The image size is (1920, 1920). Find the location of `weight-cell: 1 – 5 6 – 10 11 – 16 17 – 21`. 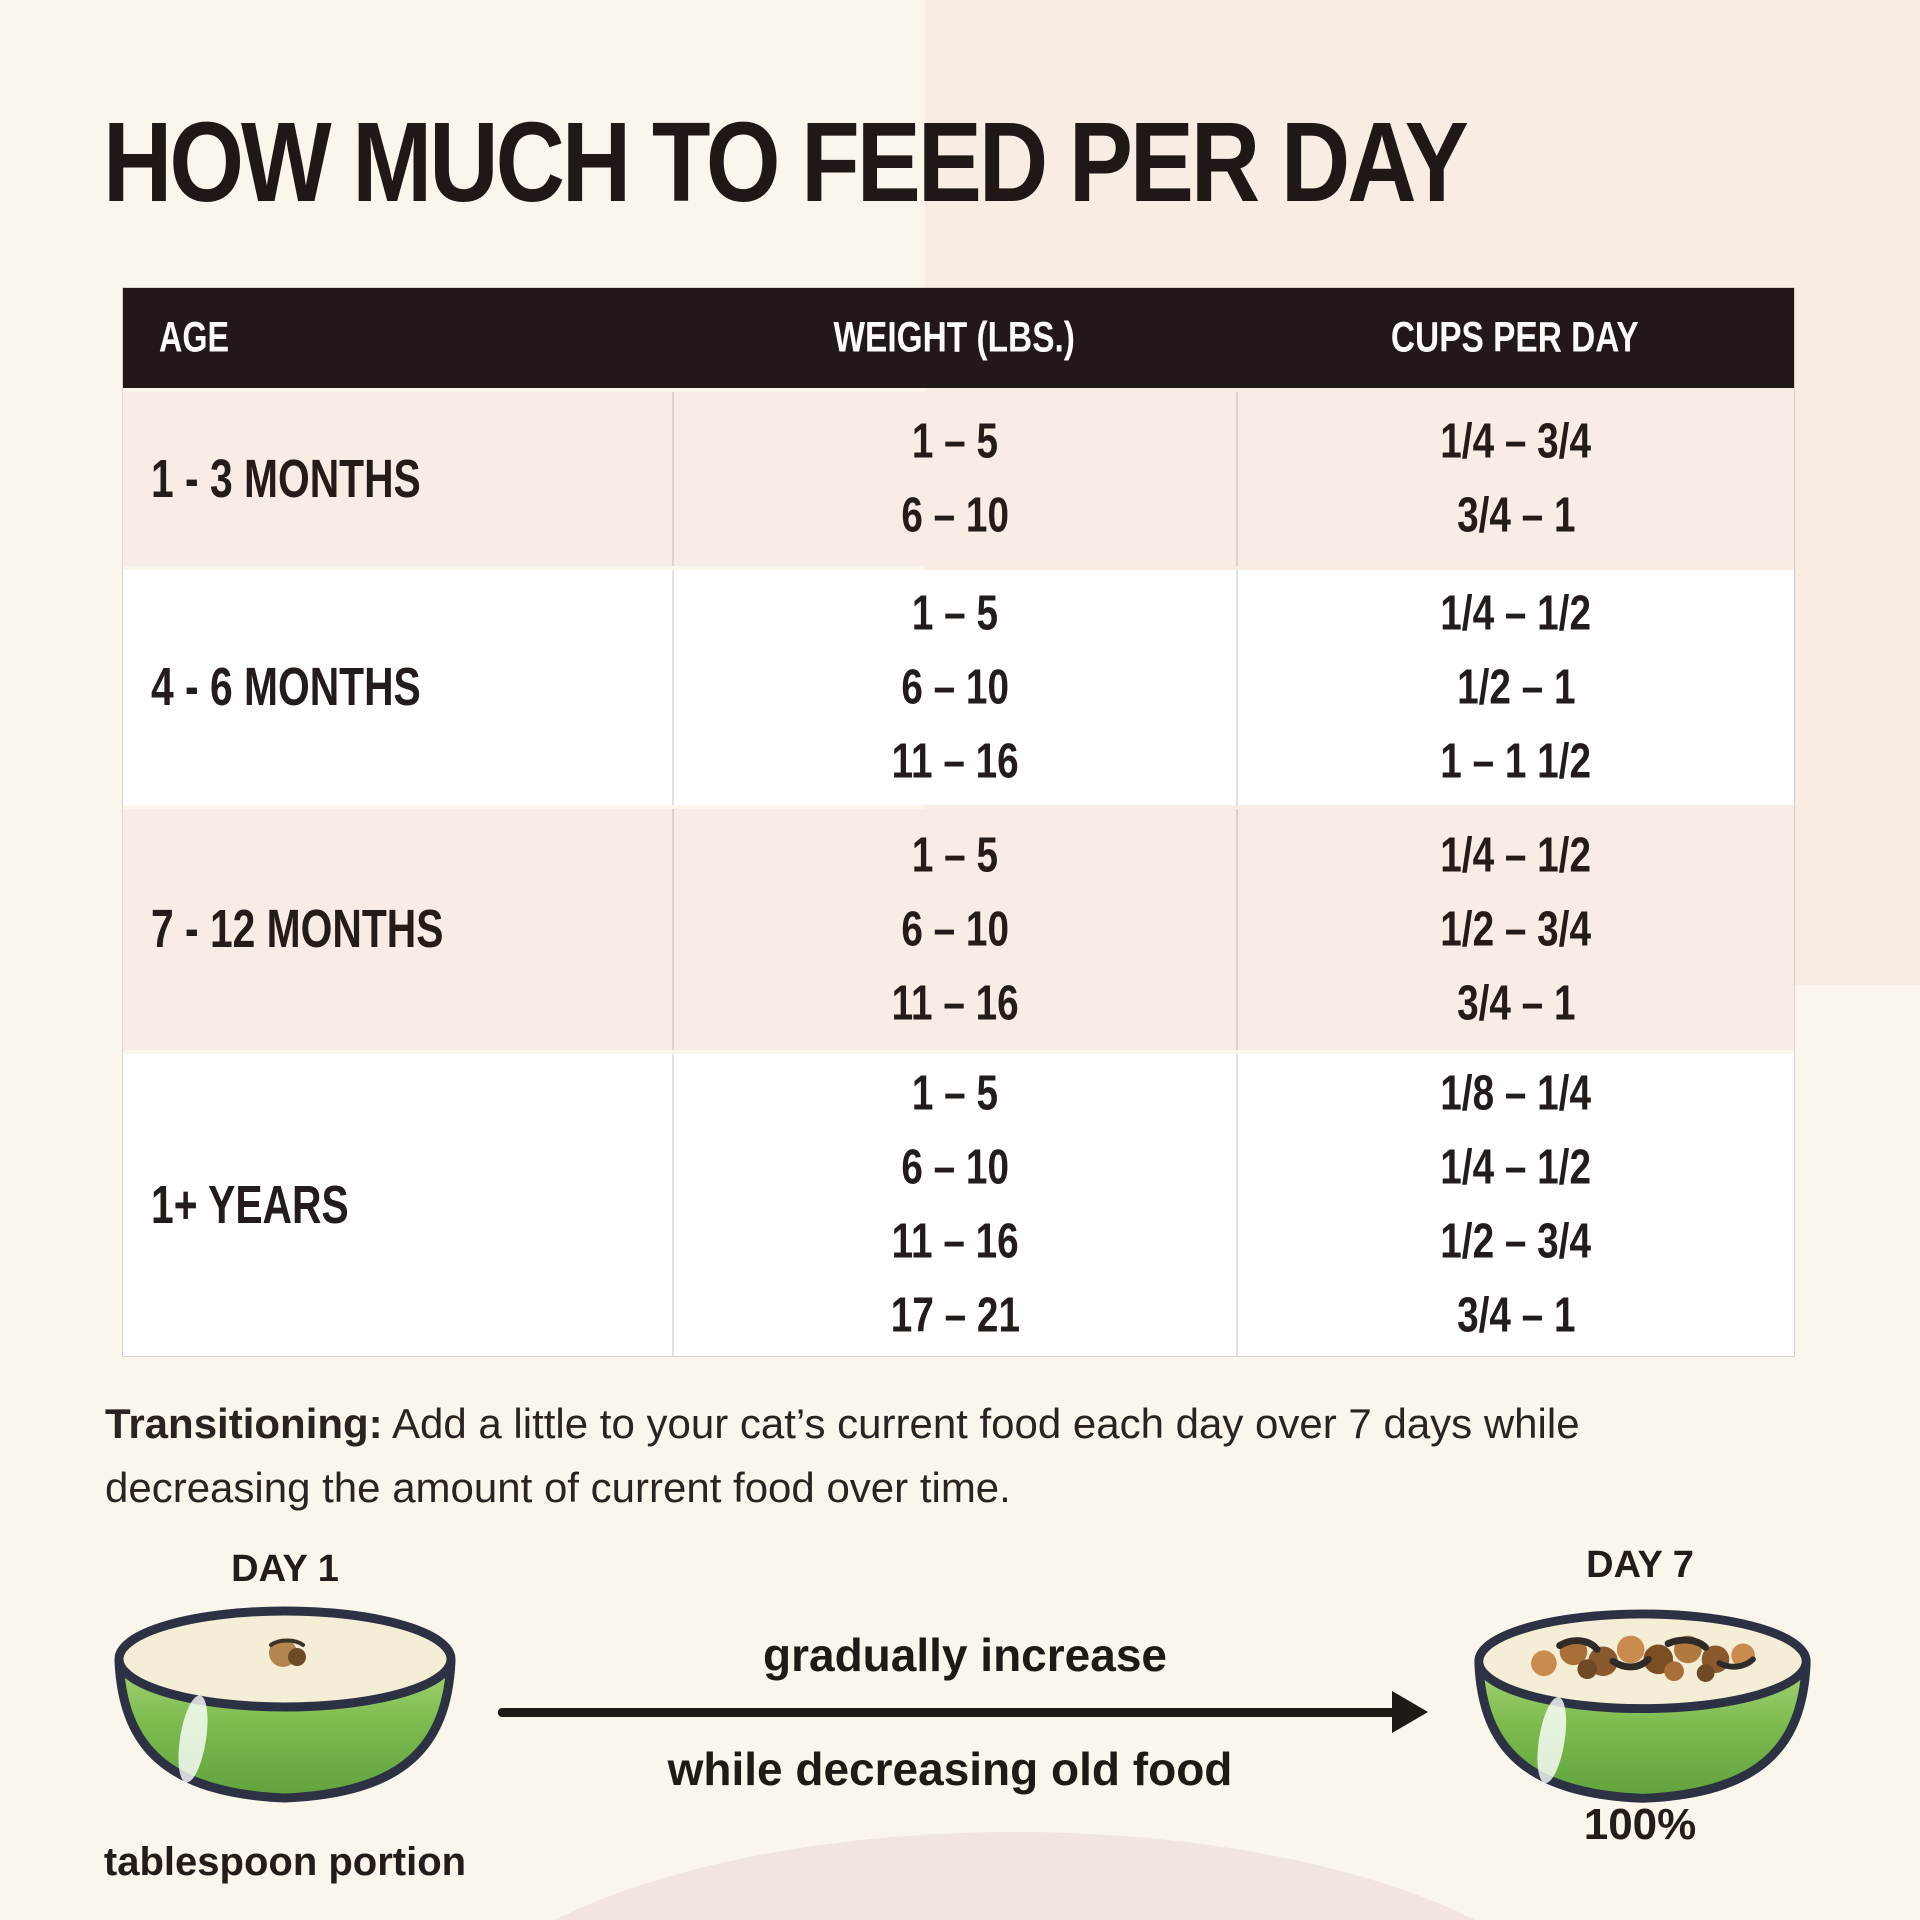

weight-cell: 1 – 5 6 – 10 11 – 16 17 – 21 is located at coordinates (953, 1205).